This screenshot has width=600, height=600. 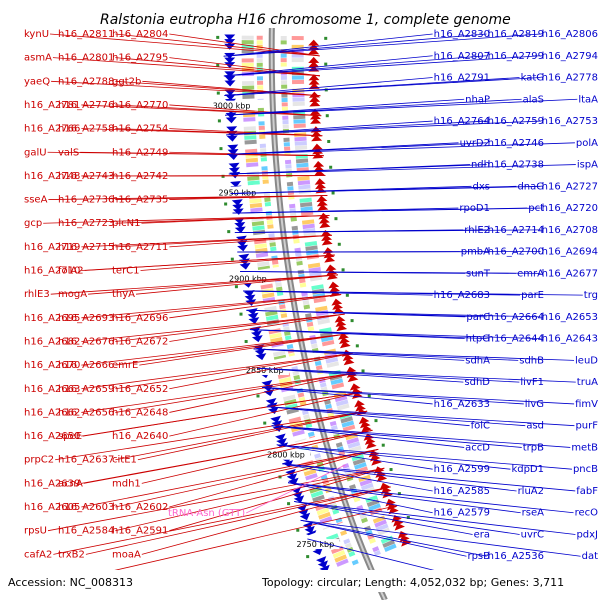 What do you see at coordinates (586, 404) in the screenshot?
I see `forward-gene-label: fimV` at bounding box center [586, 404].